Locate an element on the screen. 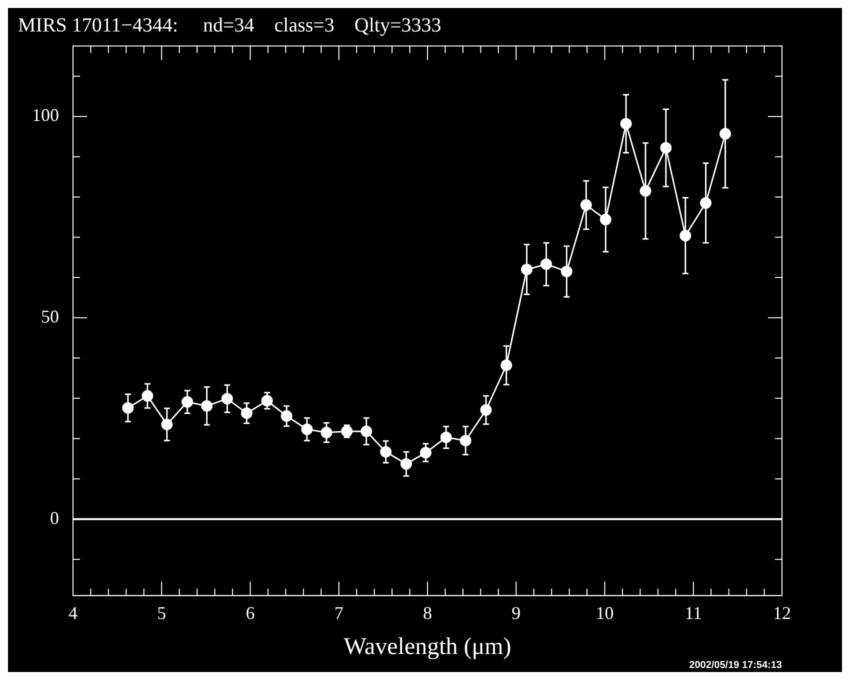  chart-title: MIRS 17011−4344: nd=34 class=3 Qlty=3333 is located at coordinates (230, 25).